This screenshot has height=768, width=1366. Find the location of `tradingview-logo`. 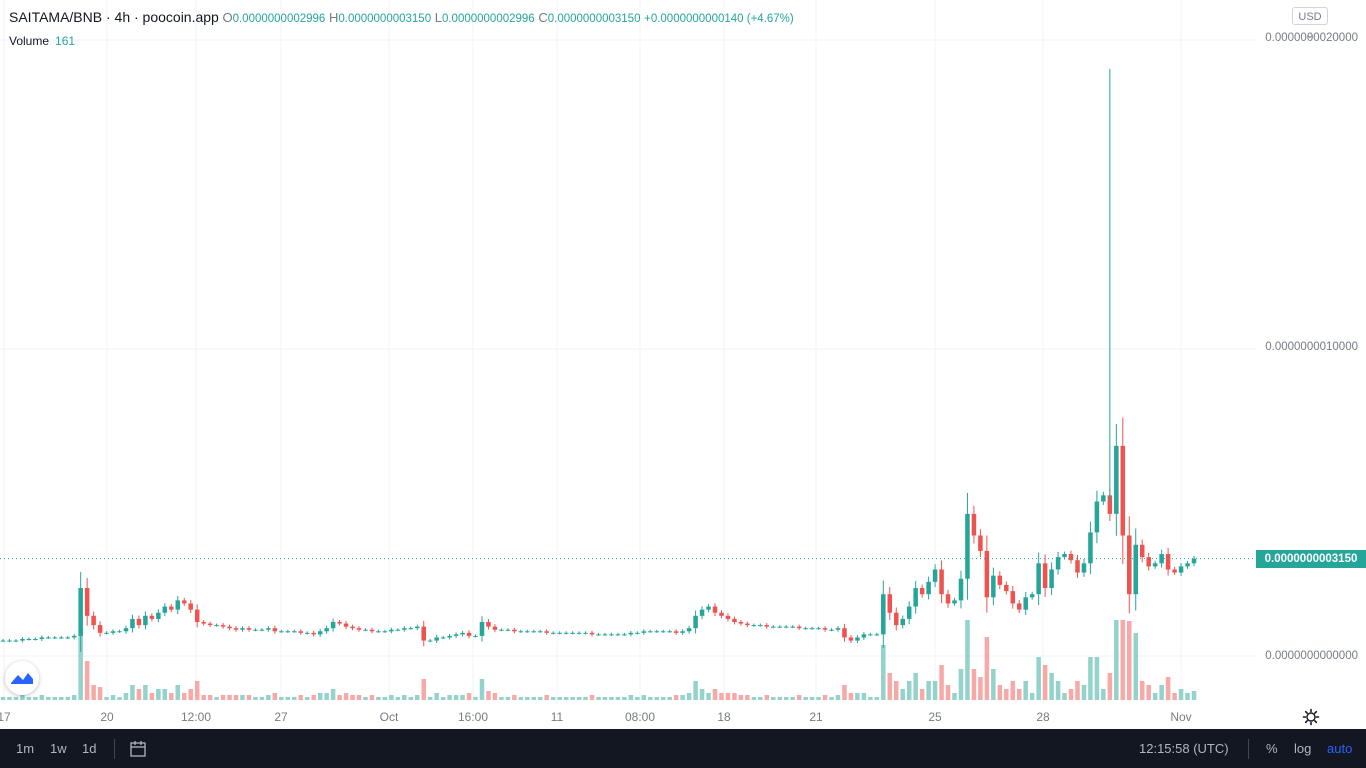

tradingview-logo is located at coordinates (22, 678).